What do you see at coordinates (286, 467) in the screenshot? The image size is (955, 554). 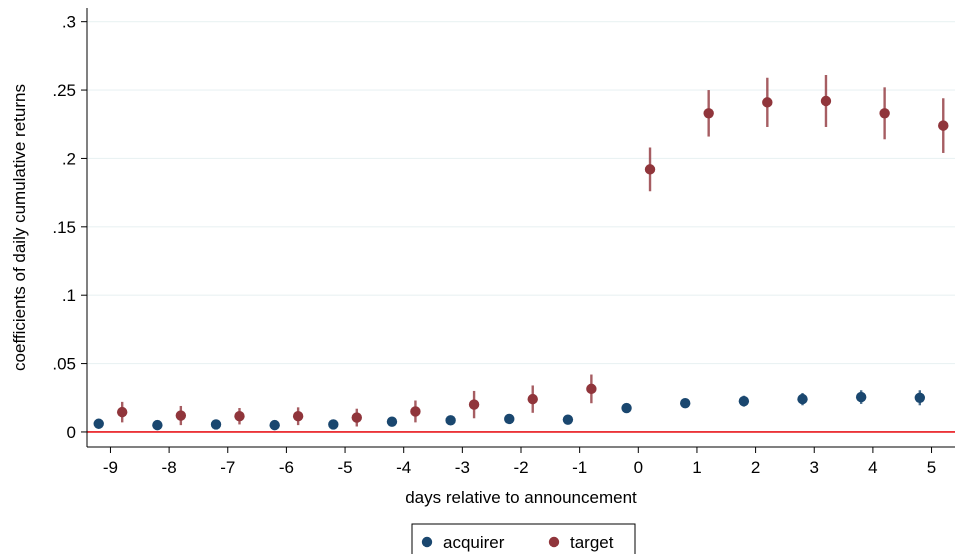 I see `x-tick-label: -6` at bounding box center [286, 467].